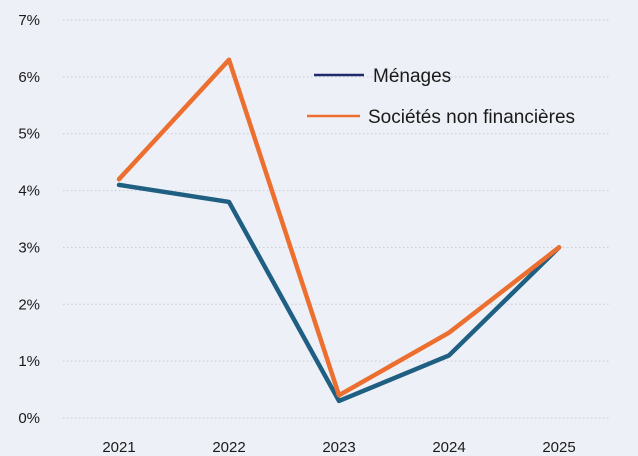 This screenshot has height=456, width=638. What do you see at coordinates (29, 418) in the screenshot?
I see `y-tick-label: 0%` at bounding box center [29, 418].